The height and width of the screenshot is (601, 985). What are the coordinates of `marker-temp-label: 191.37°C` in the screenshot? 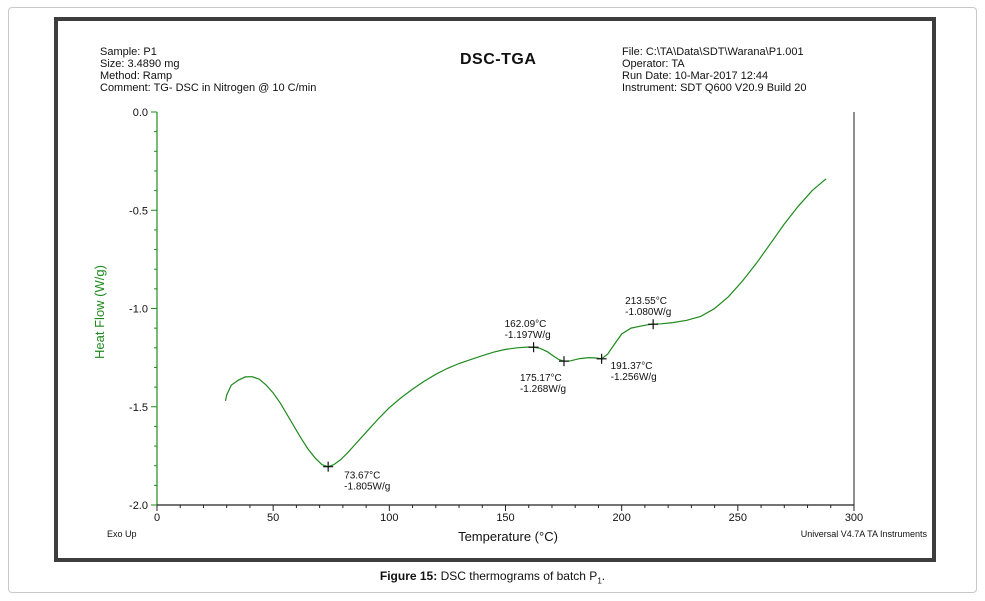 It's located at (632, 366).